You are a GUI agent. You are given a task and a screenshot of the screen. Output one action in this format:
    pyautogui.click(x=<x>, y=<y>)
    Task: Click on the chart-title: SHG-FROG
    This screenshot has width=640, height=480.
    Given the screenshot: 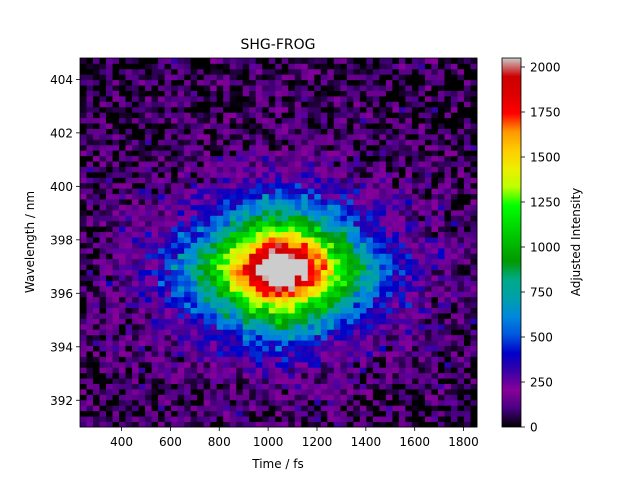 What is the action you would take?
    pyautogui.click(x=278, y=45)
    